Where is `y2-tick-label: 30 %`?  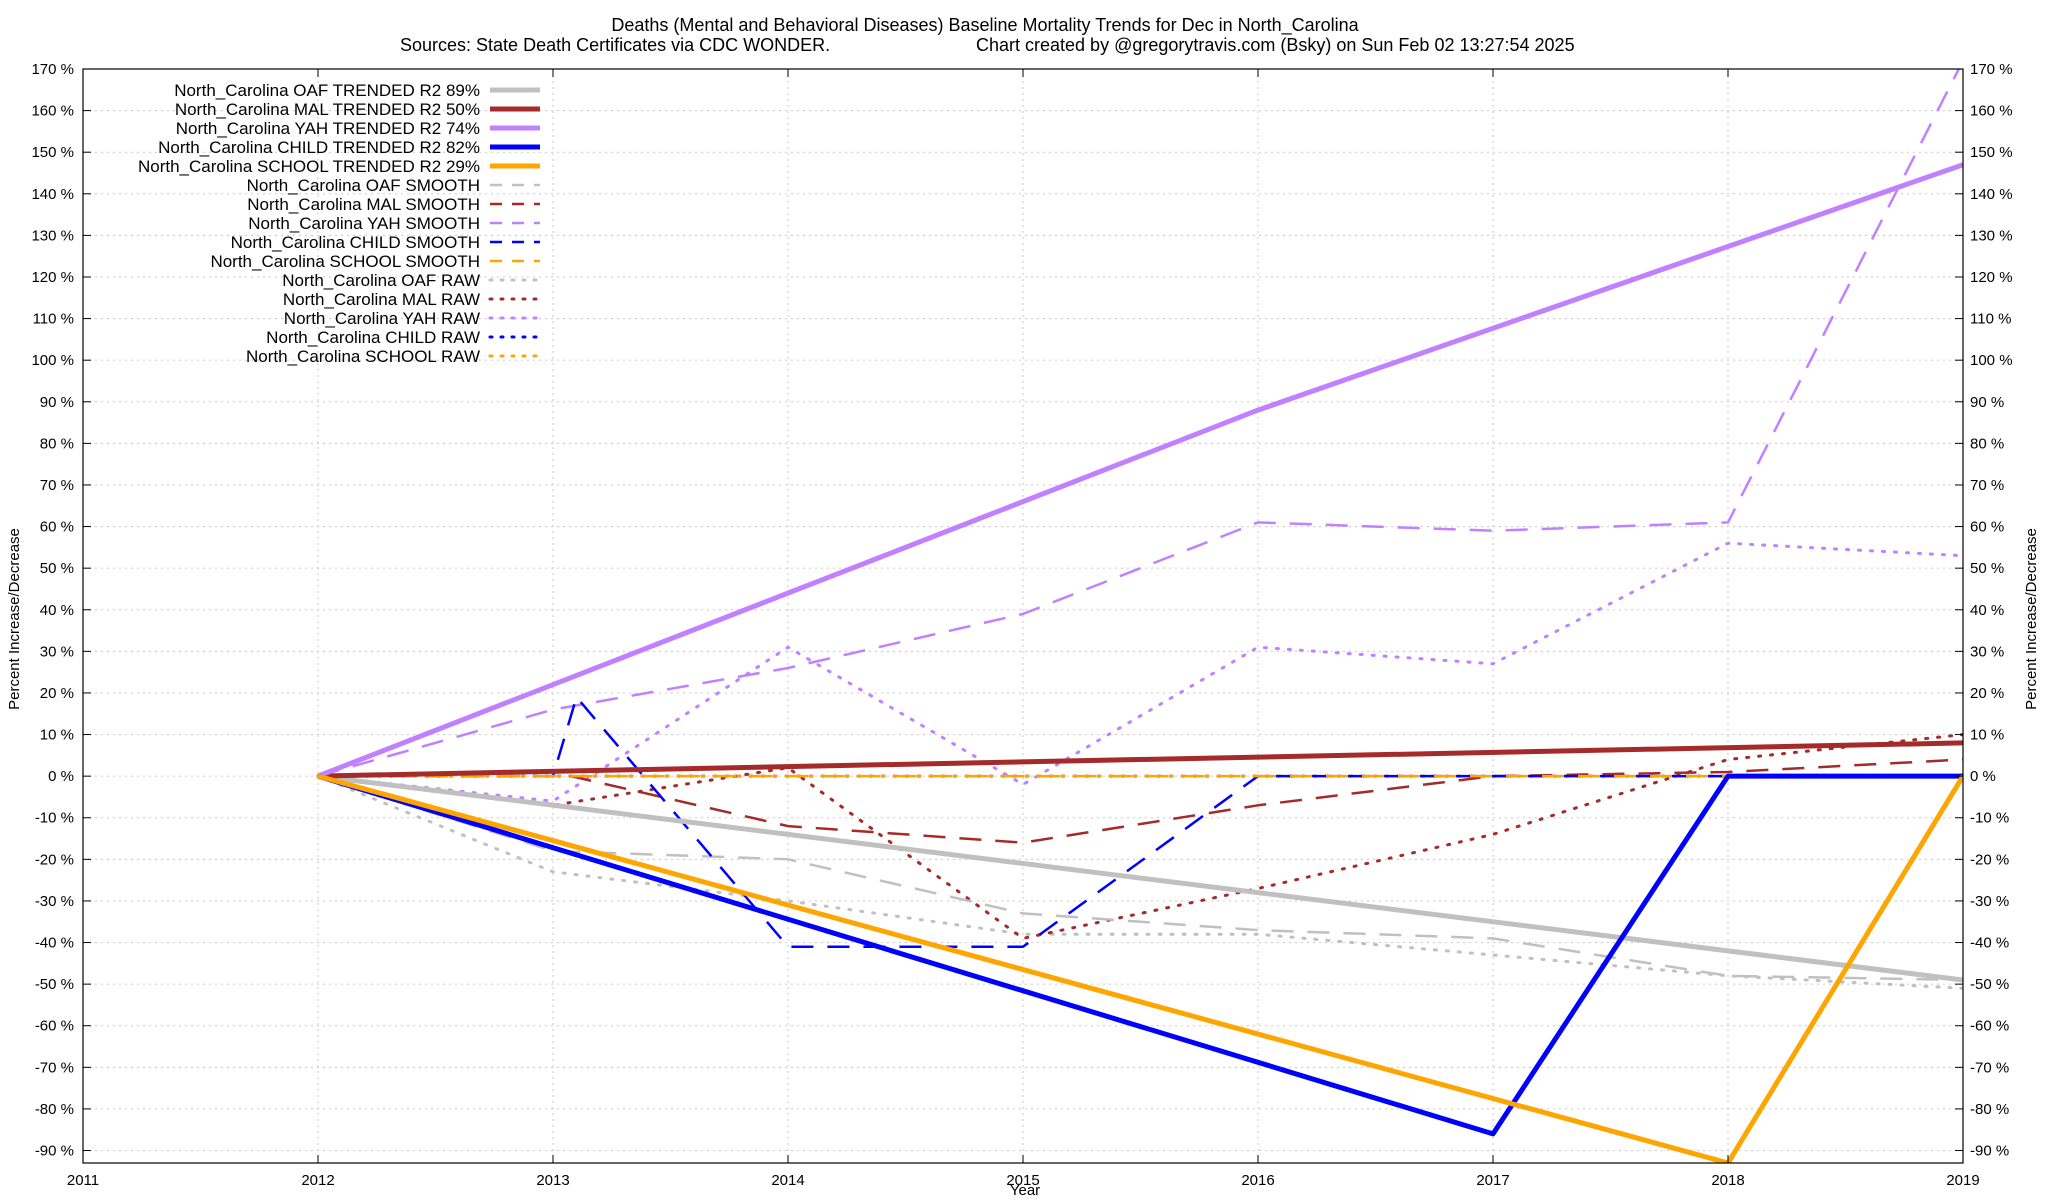 y2-tick-label: 30 % is located at coordinates (1987, 651).